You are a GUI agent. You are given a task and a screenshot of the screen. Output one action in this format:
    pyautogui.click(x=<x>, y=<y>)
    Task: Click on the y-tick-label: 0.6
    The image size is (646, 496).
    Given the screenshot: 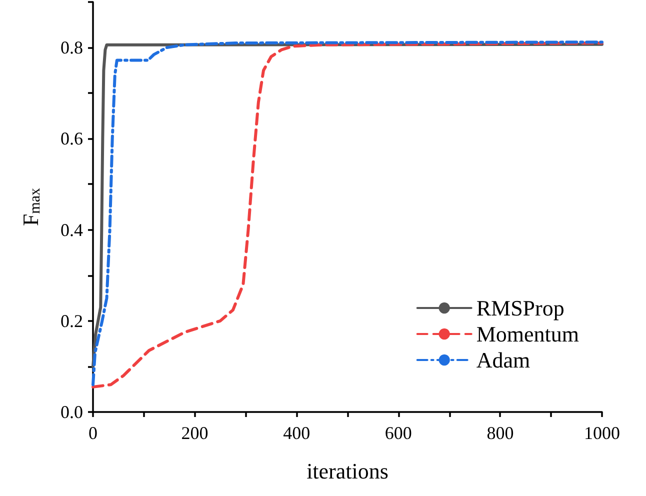 What is the action you would take?
    pyautogui.click(x=71, y=138)
    